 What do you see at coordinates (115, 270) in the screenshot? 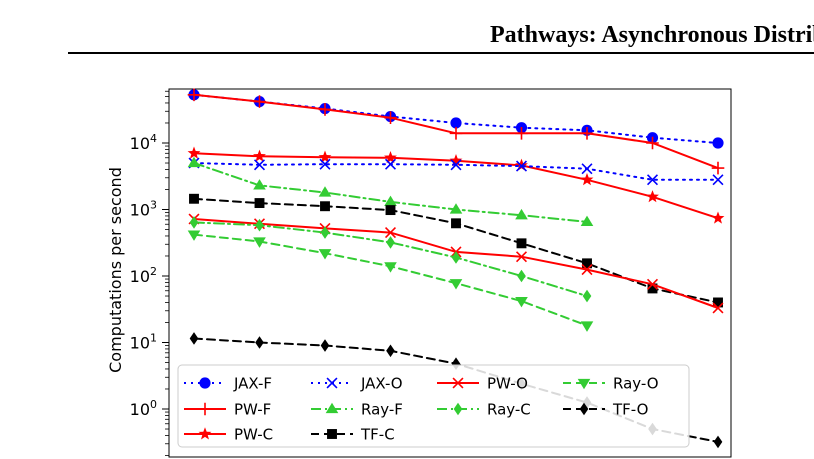
I see `y-axis-label: Computations per second` at bounding box center [115, 270].